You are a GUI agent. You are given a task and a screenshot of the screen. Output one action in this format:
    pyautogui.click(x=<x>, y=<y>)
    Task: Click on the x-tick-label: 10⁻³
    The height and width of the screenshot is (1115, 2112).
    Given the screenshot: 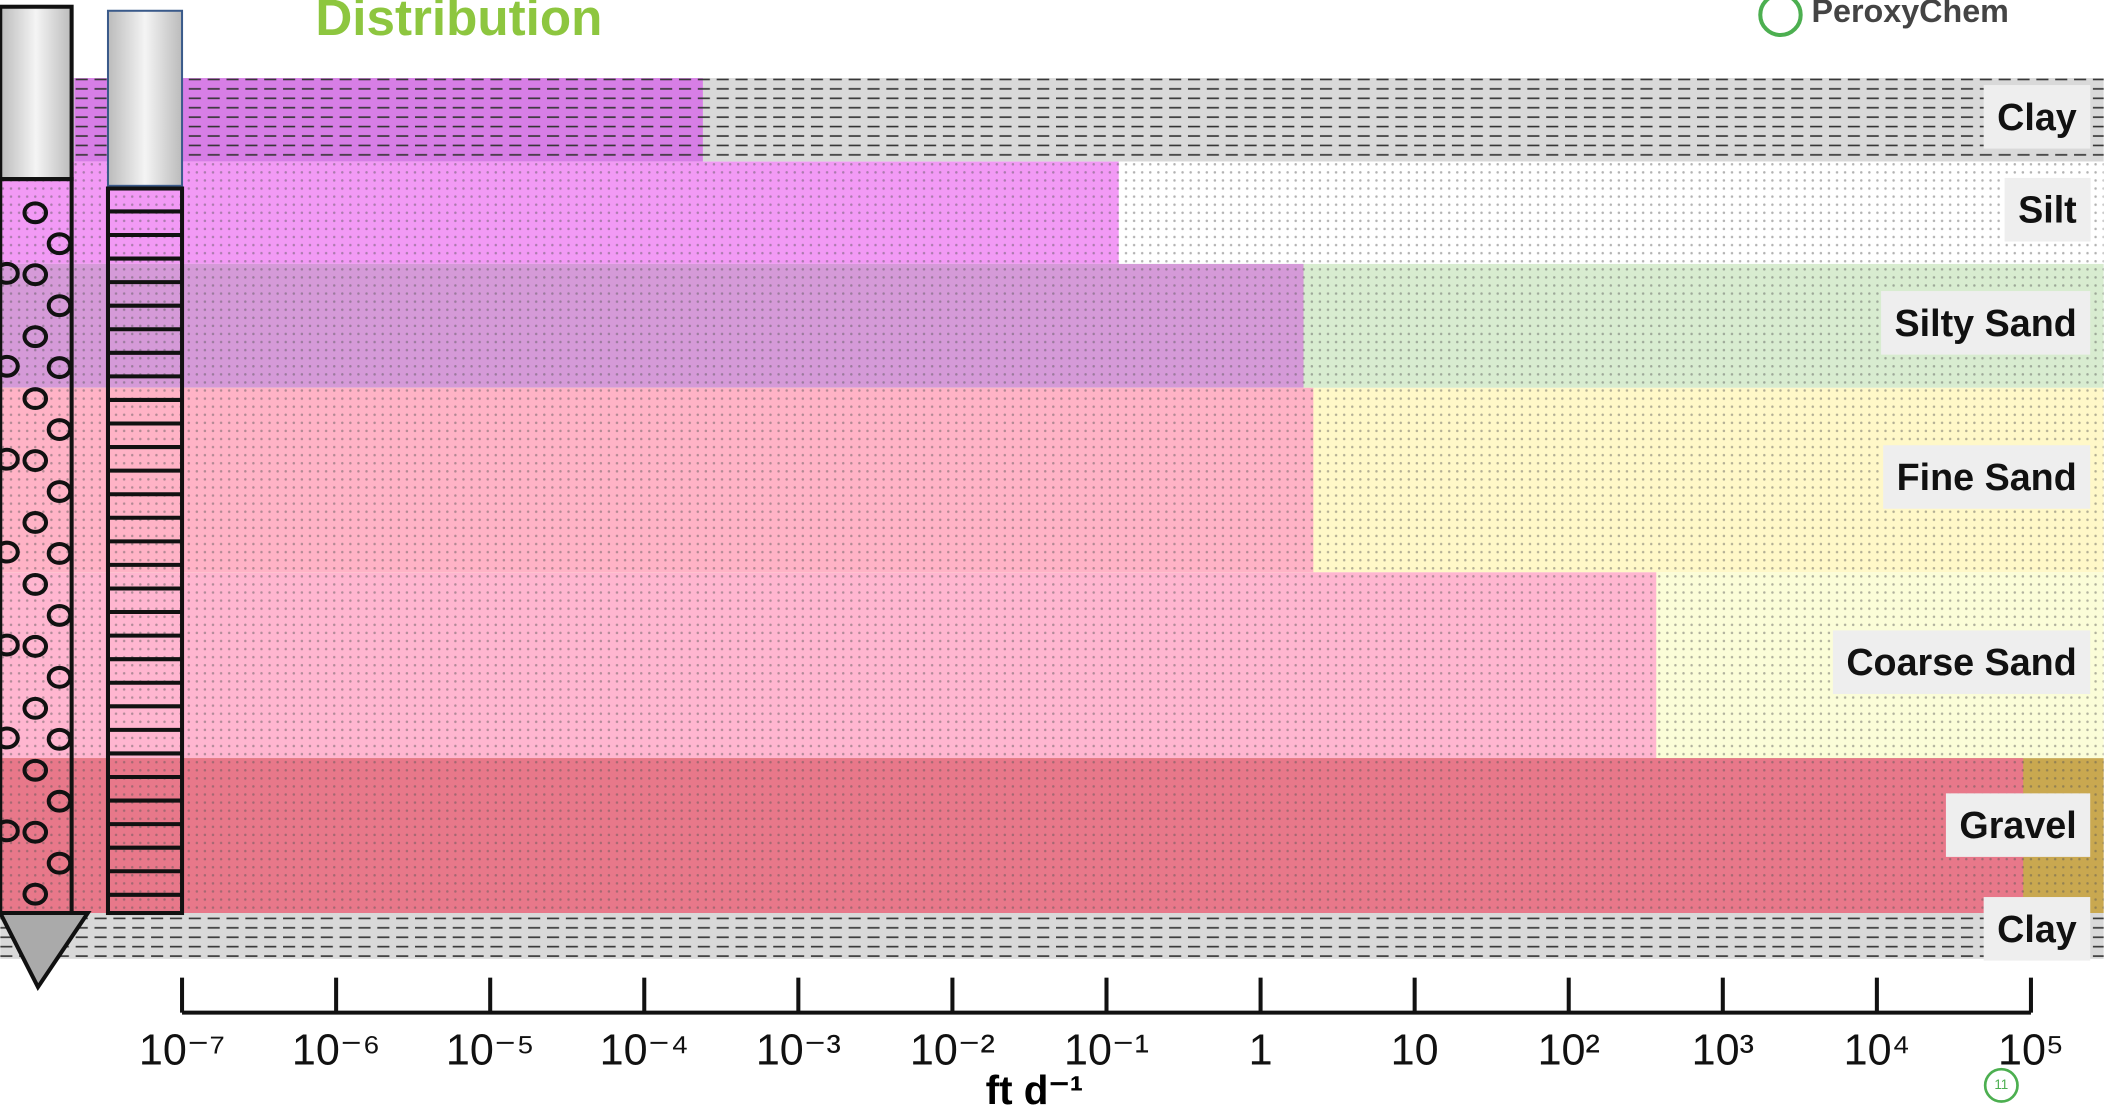 What is the action you would take?
    pyautogui.click(x=798, y=1050)
    